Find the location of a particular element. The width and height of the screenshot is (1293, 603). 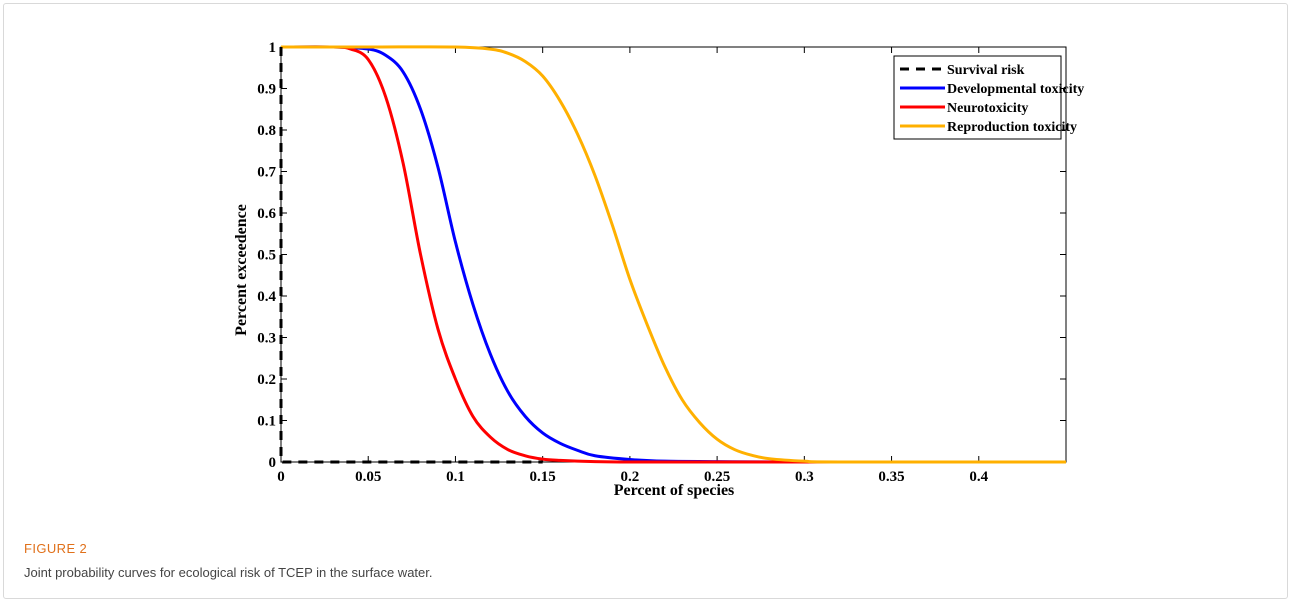

x-tick-label: 0.25 is located at coordinates (717, 477).